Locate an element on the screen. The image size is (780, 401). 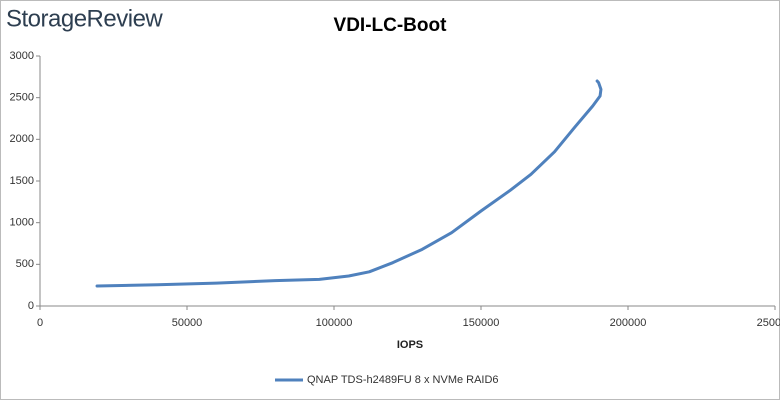
y-tick-label: 0 is located at coordinates (31, 306).